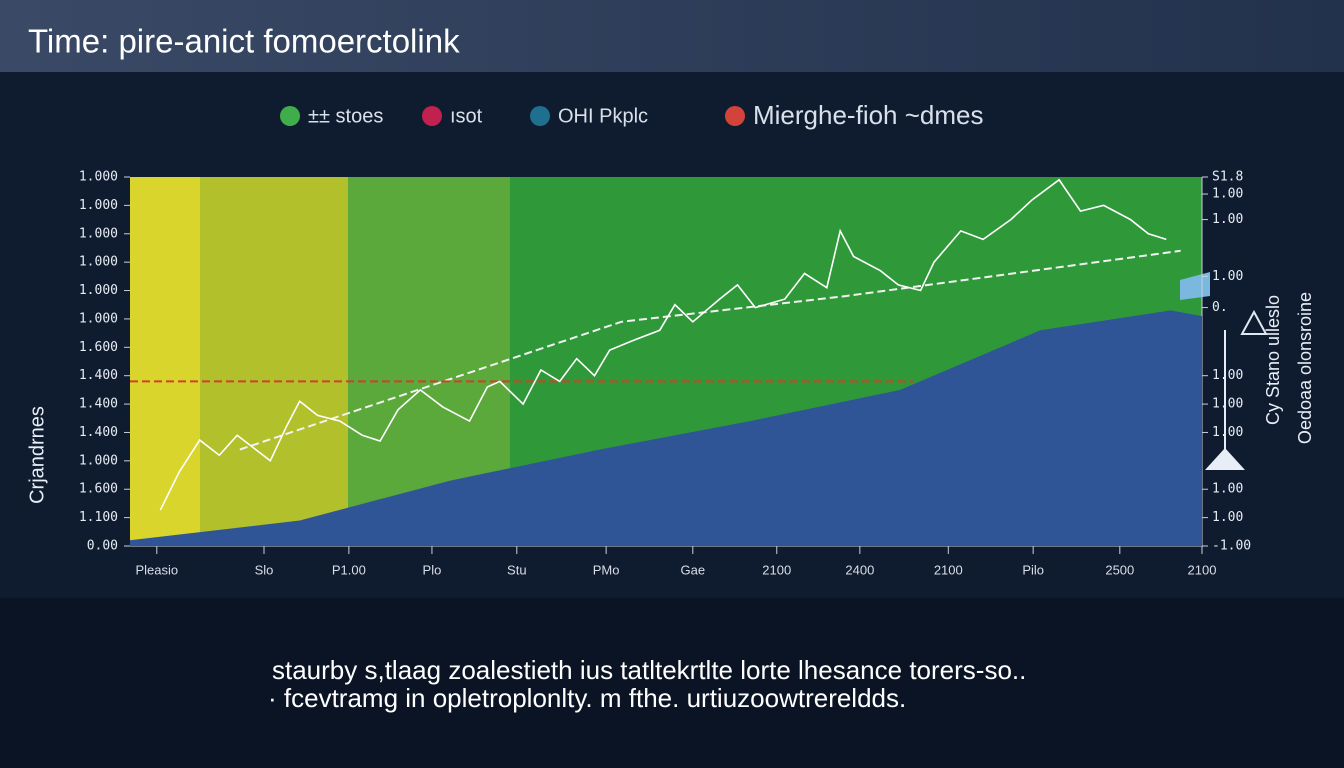 This screenshot has height=768, width=1344. What do you see at coordinates (466, 116) in the screenshot?
I see `legend-label: ısot` at bounding box center [466, 116].